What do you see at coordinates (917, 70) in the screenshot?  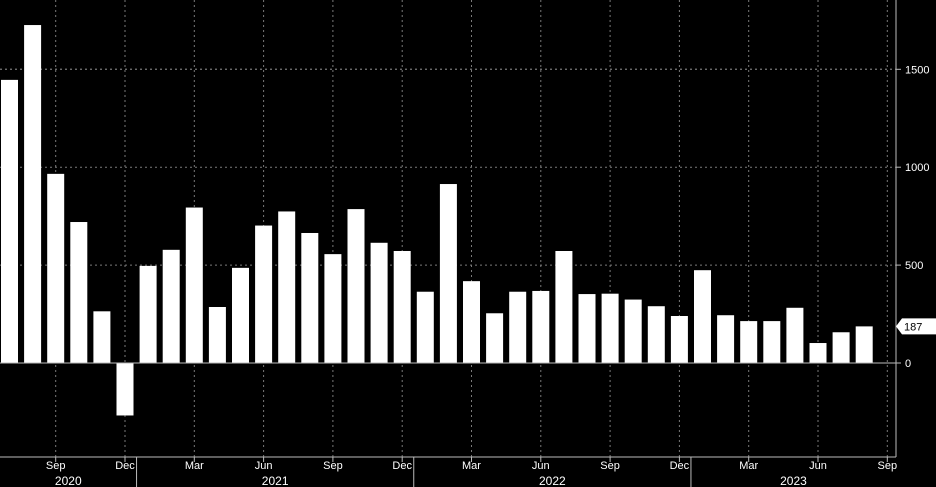 I see `y-tick-label: 1500` at bounding box center [917, 70].